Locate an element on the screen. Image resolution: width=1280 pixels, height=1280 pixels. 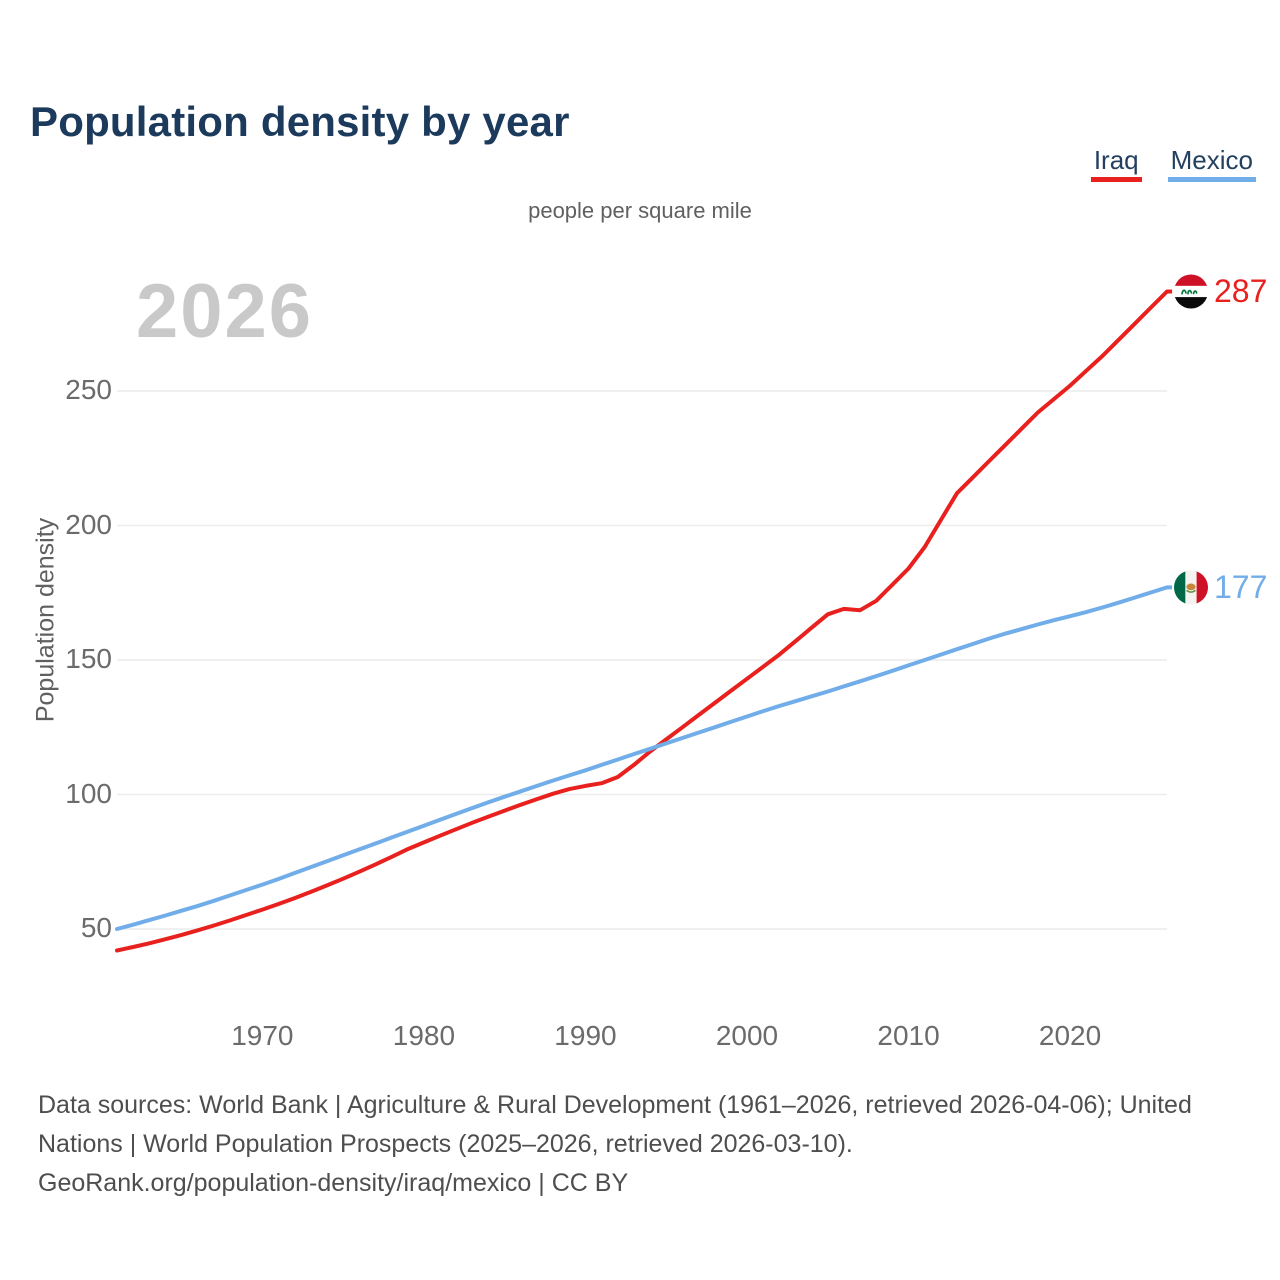
y-tick-250: 250 is located at coordinates (88, 389).